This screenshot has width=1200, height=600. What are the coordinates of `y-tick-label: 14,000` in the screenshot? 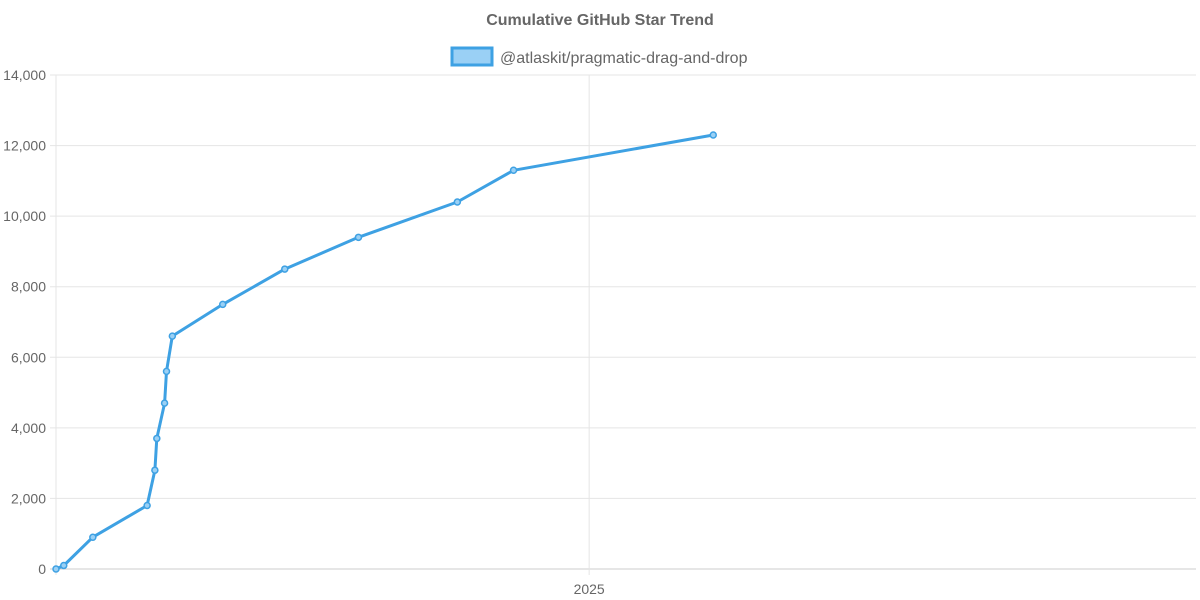 It's located at (24, 75).